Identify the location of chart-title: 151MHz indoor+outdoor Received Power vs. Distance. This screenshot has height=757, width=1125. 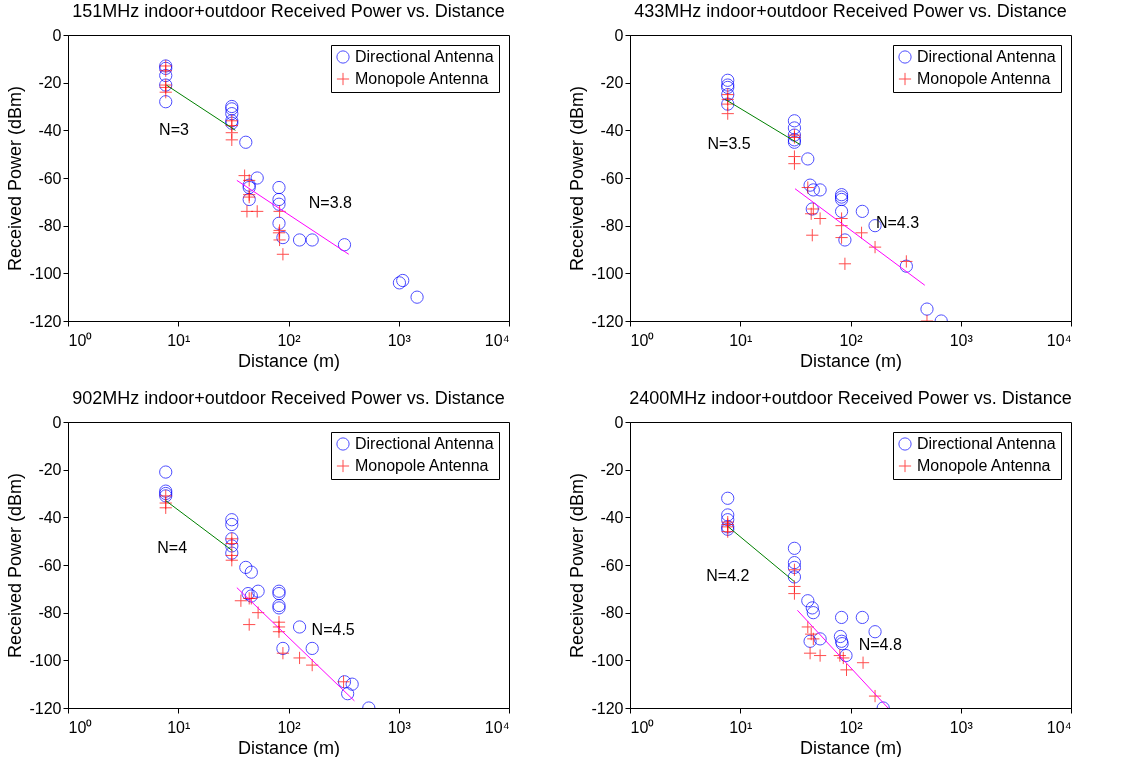
(288, 11).